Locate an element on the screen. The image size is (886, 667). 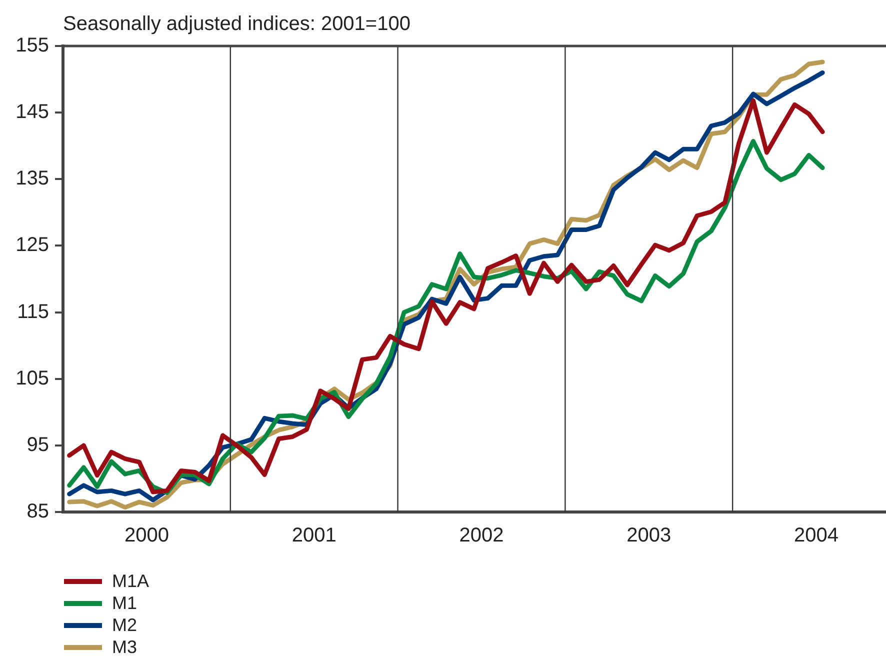
y-tick-label: 85 is located at coordinates (37, 511).